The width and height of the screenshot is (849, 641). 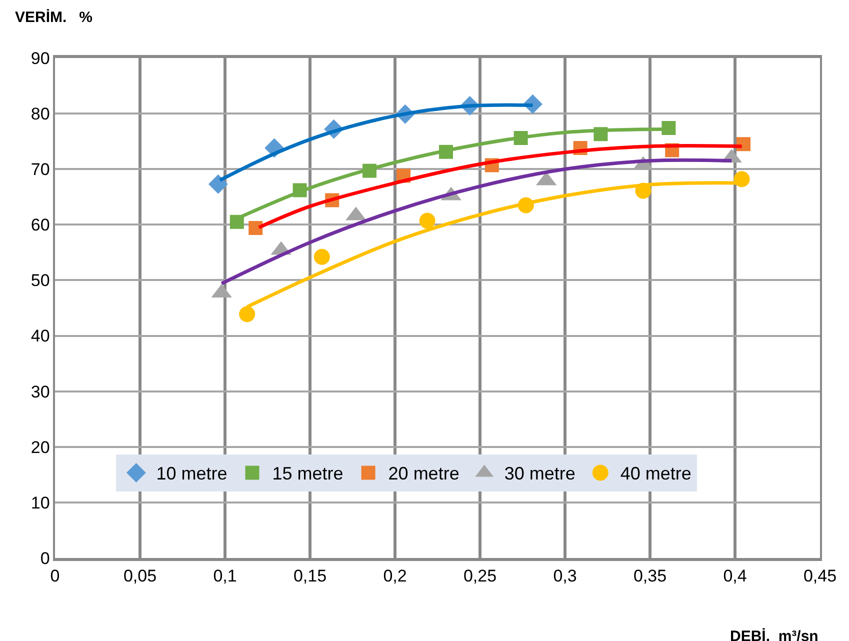 What do you see at coordinates (225, 576) in the screenshot?
I see `x-tick-label: 0,1` at bounding box center [225, 576].